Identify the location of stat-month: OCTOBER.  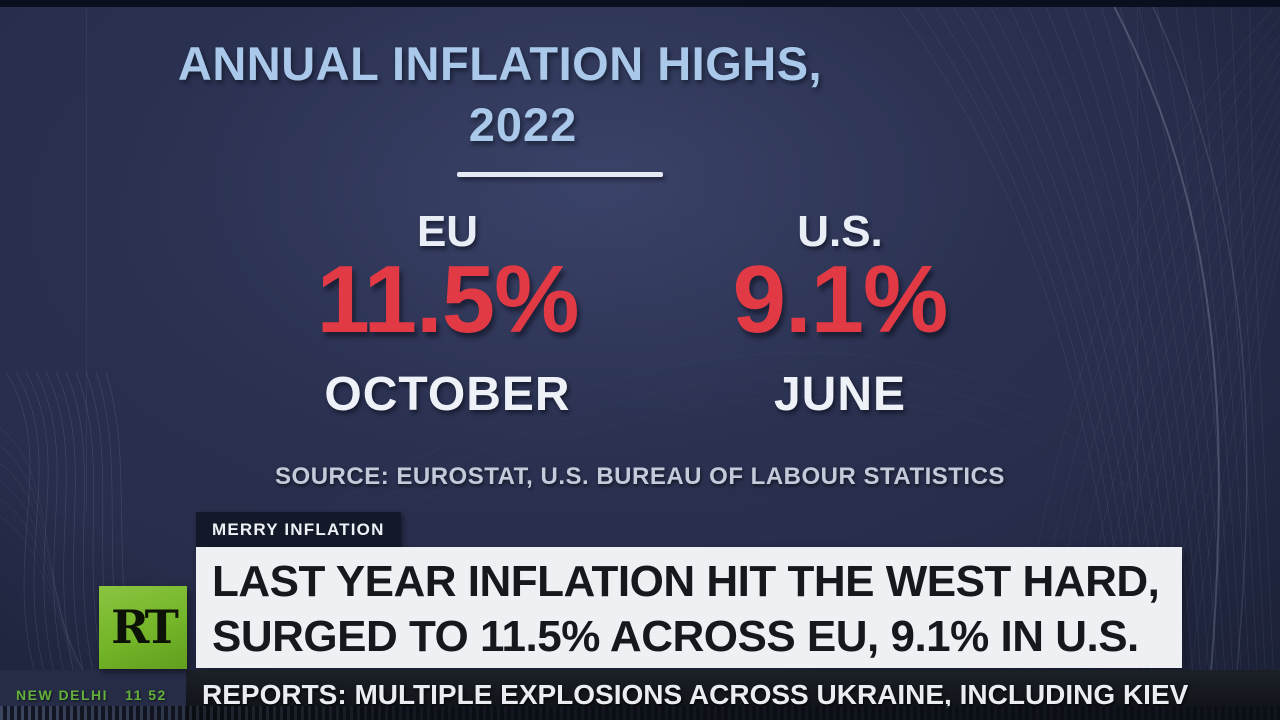
(447, 394).